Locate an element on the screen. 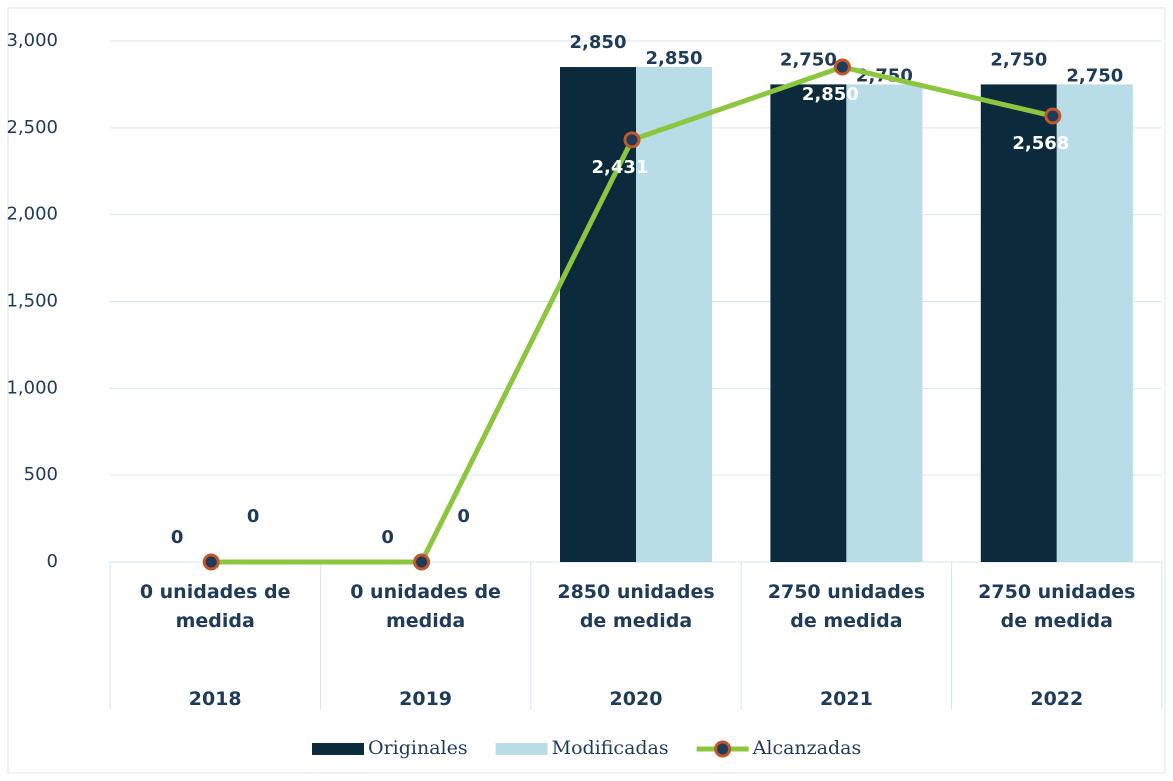 This screenshot has height=781, width=1173. x-tick-label: 2022 is located at coordinates (1057, 699).